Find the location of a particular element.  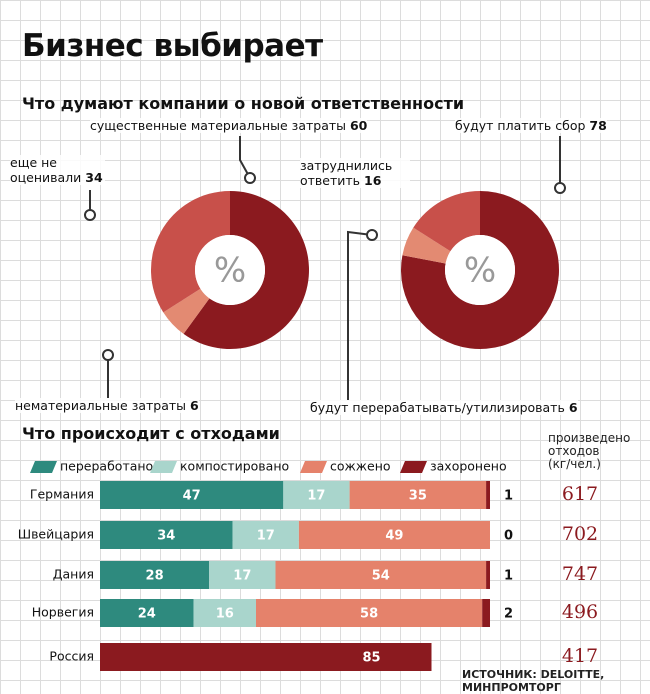

side-value: 747 is located at coordinates (580, 574).